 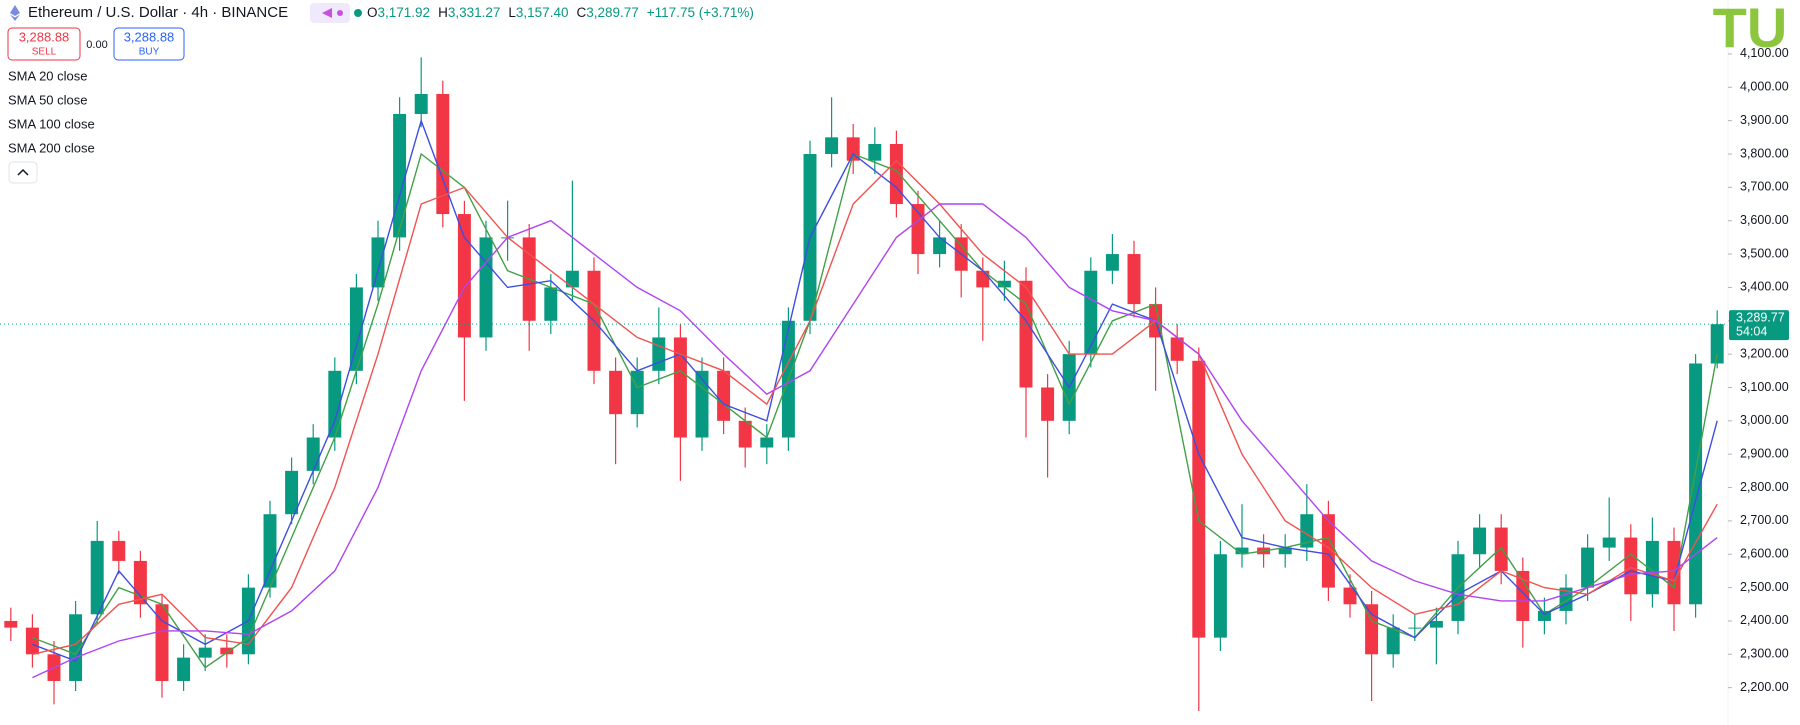 I want to click on watermark-logo: TU, so click(x=1750, y=29).